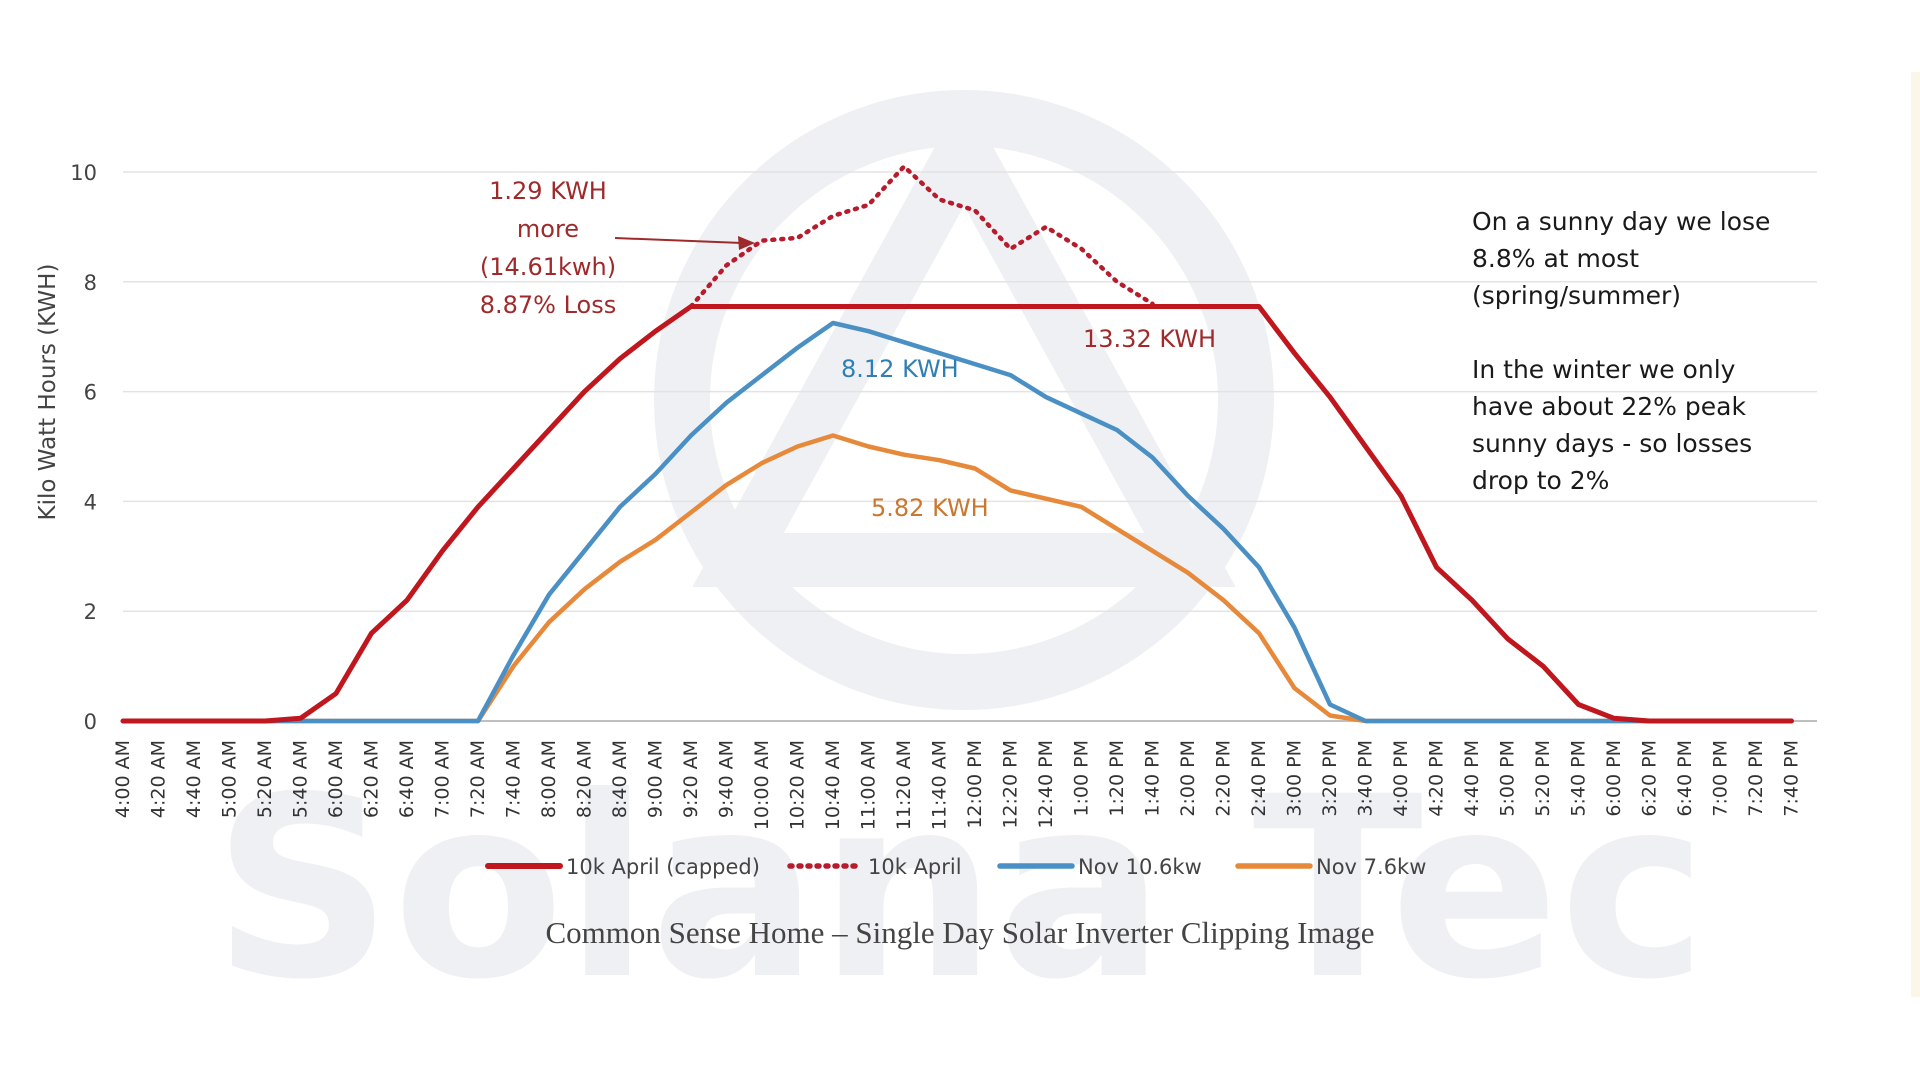 This screenshot has height=1080, width=1920. What do you see at coordinates (1915, 534) in the screenshot?
I see `page-edge-rule` at bounding box center [1915, 534].